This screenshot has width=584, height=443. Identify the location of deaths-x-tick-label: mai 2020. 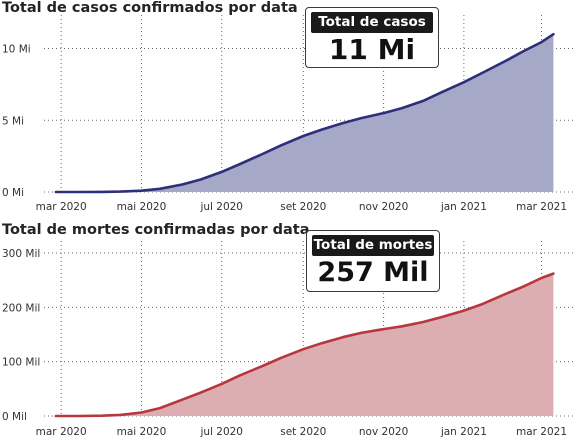
(142, 432).